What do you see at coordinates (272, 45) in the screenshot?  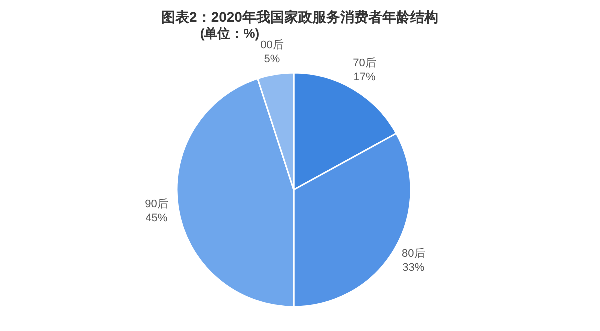 I see `slice-label: 00后` at bounding box center [272, 45].